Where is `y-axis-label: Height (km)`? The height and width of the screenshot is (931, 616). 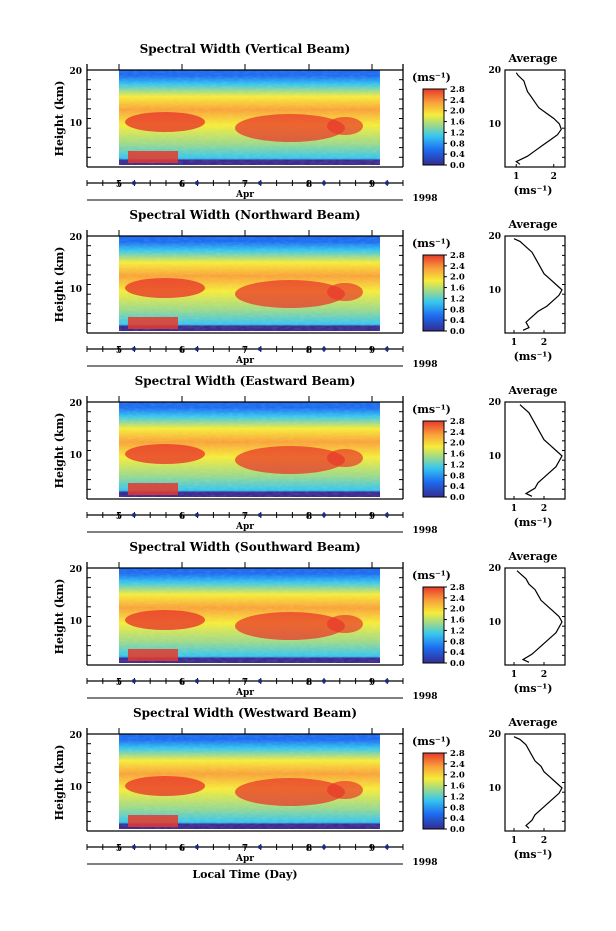
y-axis-label: Height (km) is located at coordinates (59, 285).